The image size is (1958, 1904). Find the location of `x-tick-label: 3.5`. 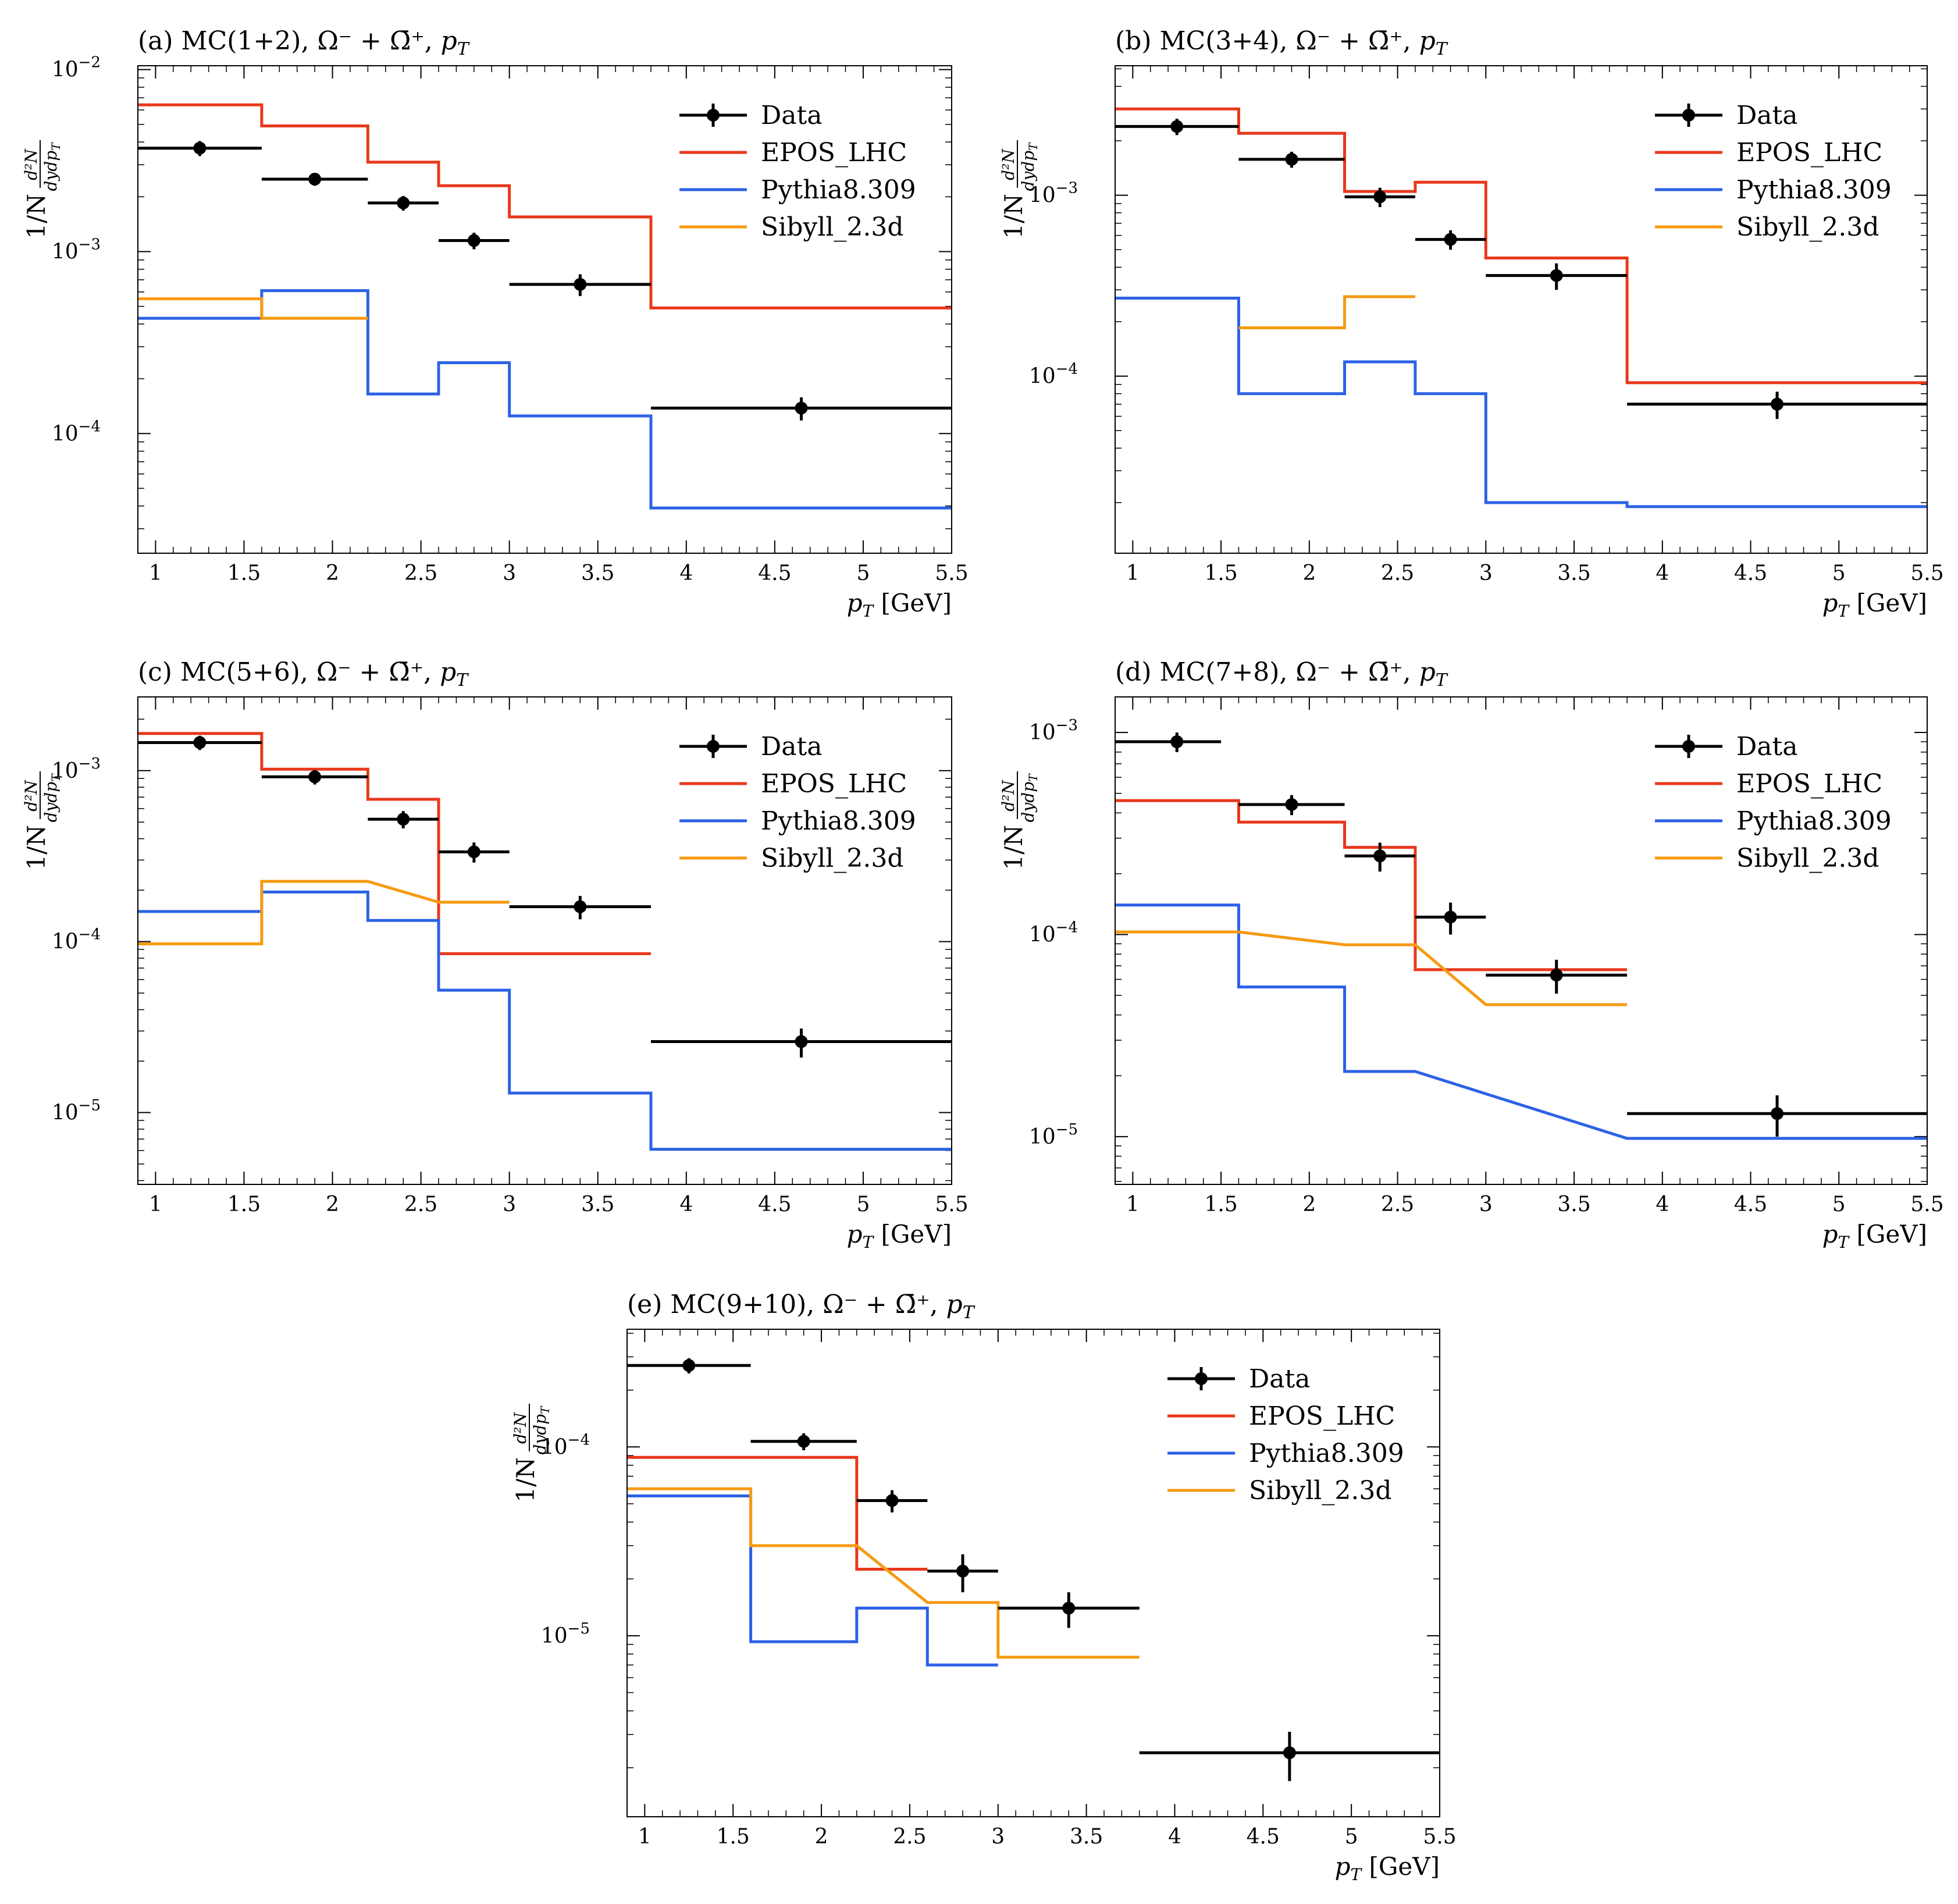

x-tick-label: 3.5 is located at coordinates (597, 573).